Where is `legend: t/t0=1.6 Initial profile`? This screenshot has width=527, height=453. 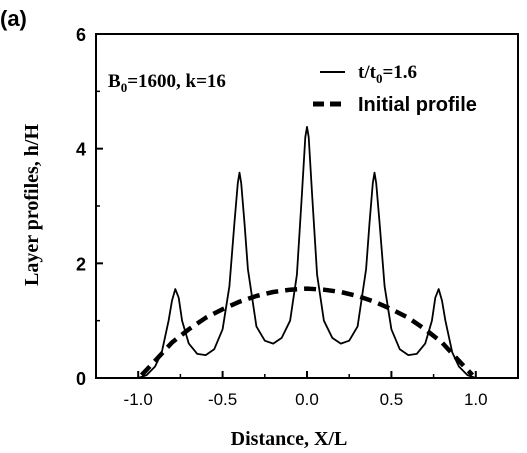
legend: t/t0=1.6 Initial profile is located at coordinates (395, 89).